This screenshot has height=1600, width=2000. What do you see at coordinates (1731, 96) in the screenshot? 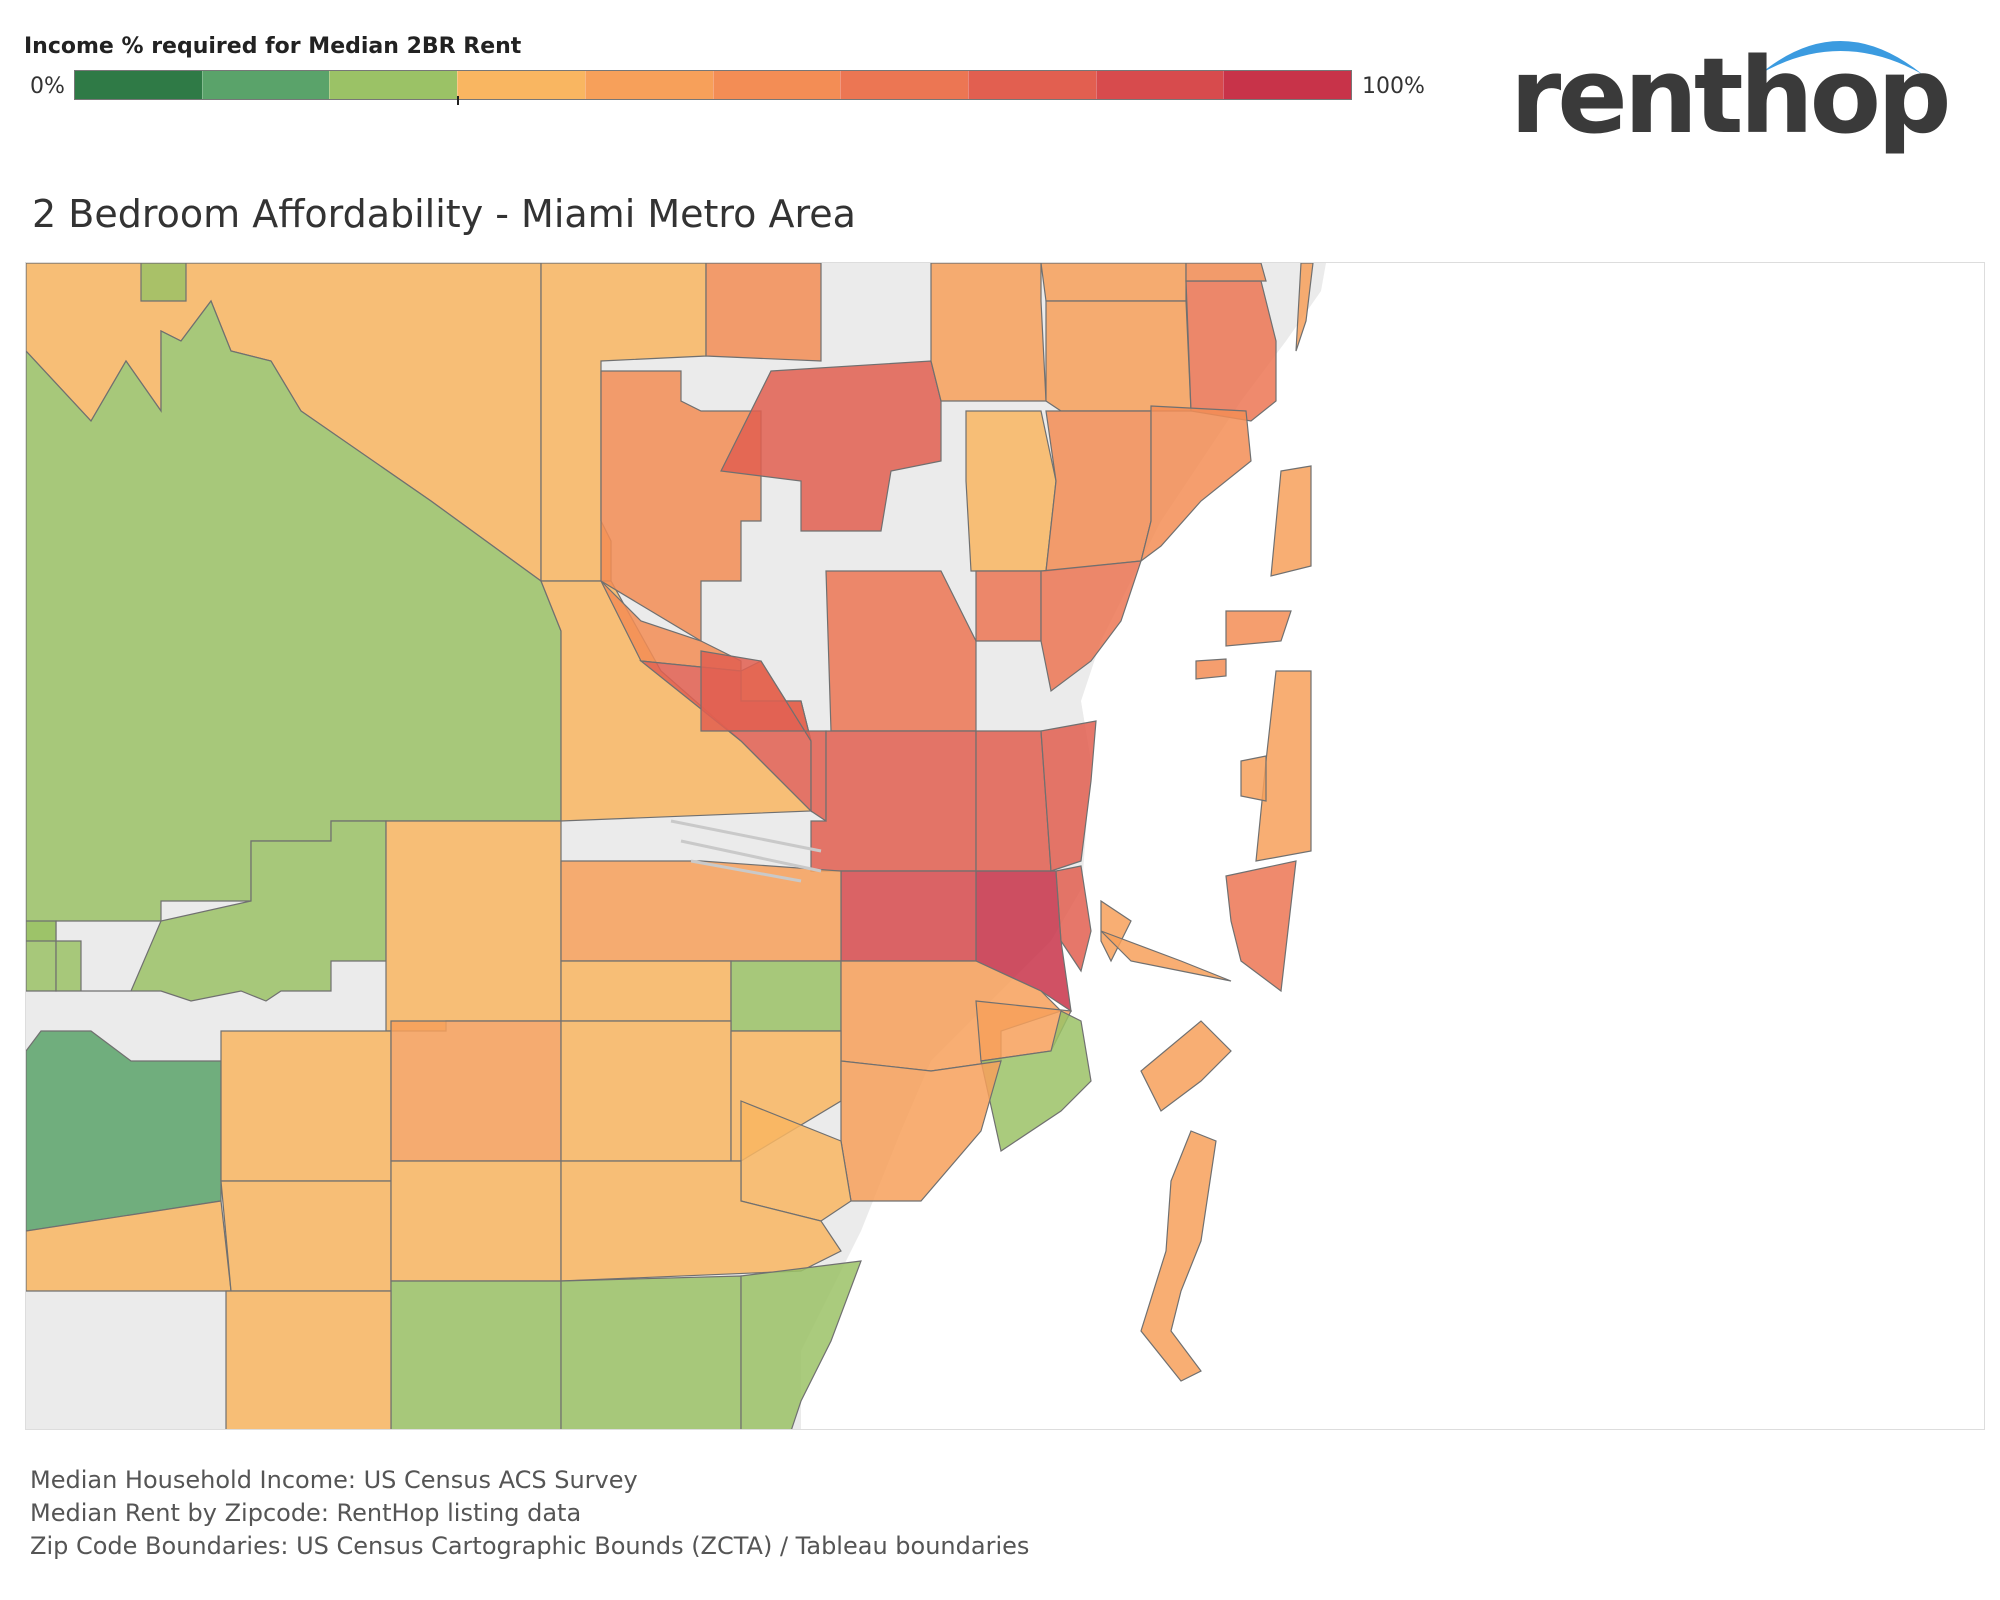
I see `logo-wordmark: renthop` at bounding box center [1731, 96].